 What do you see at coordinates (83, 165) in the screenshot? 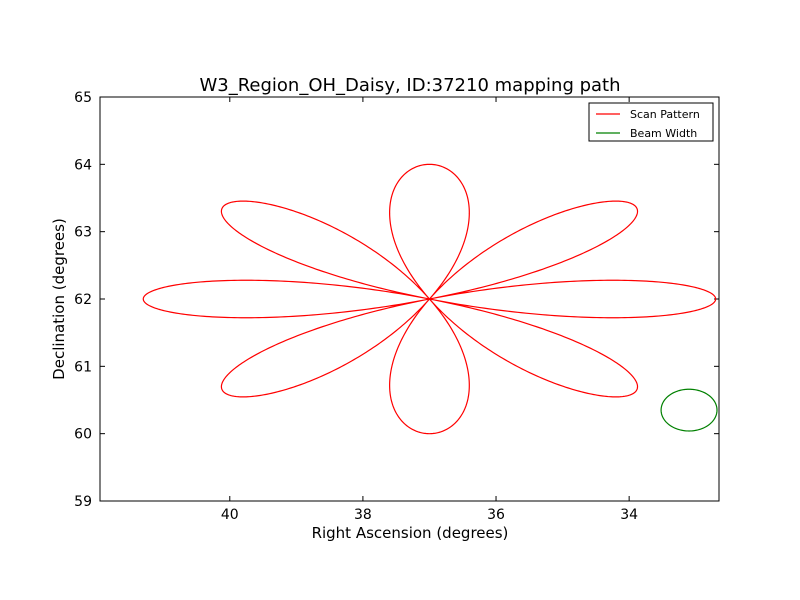
I see `y-tick-label: 64` at bounding box center [83, 165].